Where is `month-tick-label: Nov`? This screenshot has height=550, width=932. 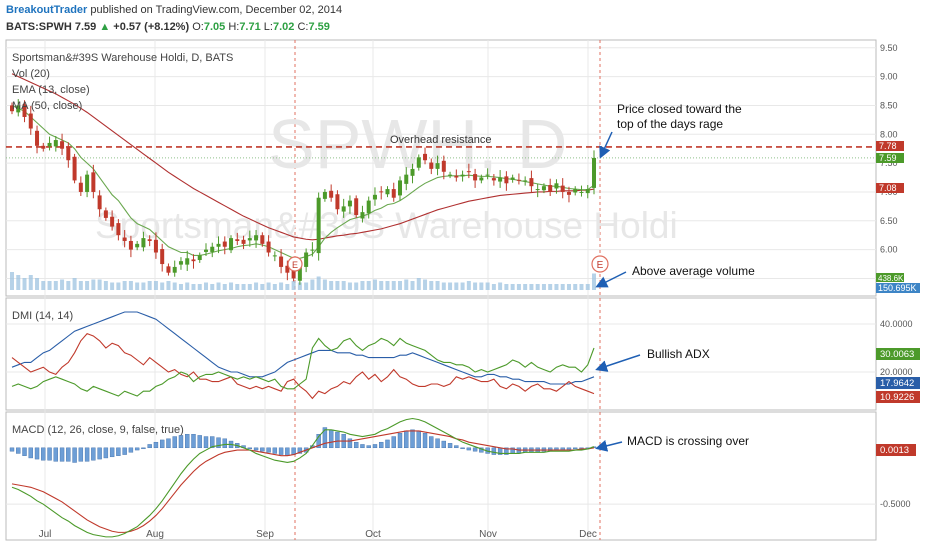
month-tick-label: Nov is located at coordinates (488, 534).